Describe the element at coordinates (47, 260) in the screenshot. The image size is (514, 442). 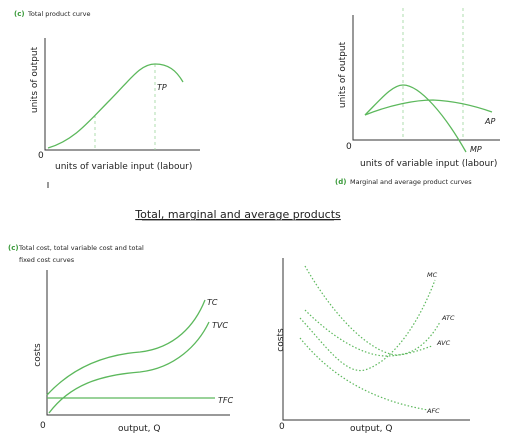
I see `panel-caption: fixed cost curves` at that location.